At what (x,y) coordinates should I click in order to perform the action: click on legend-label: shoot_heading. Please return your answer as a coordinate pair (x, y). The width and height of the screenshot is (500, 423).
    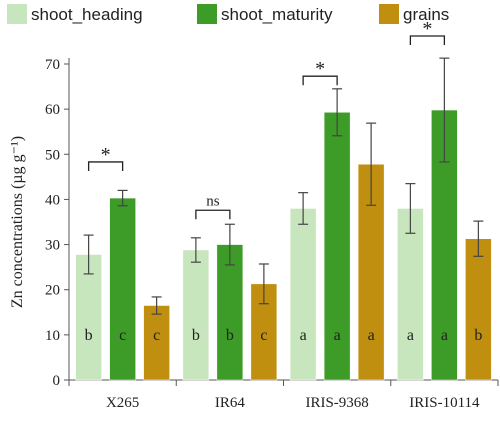
    Looking at the image, I should click on (87, 14).